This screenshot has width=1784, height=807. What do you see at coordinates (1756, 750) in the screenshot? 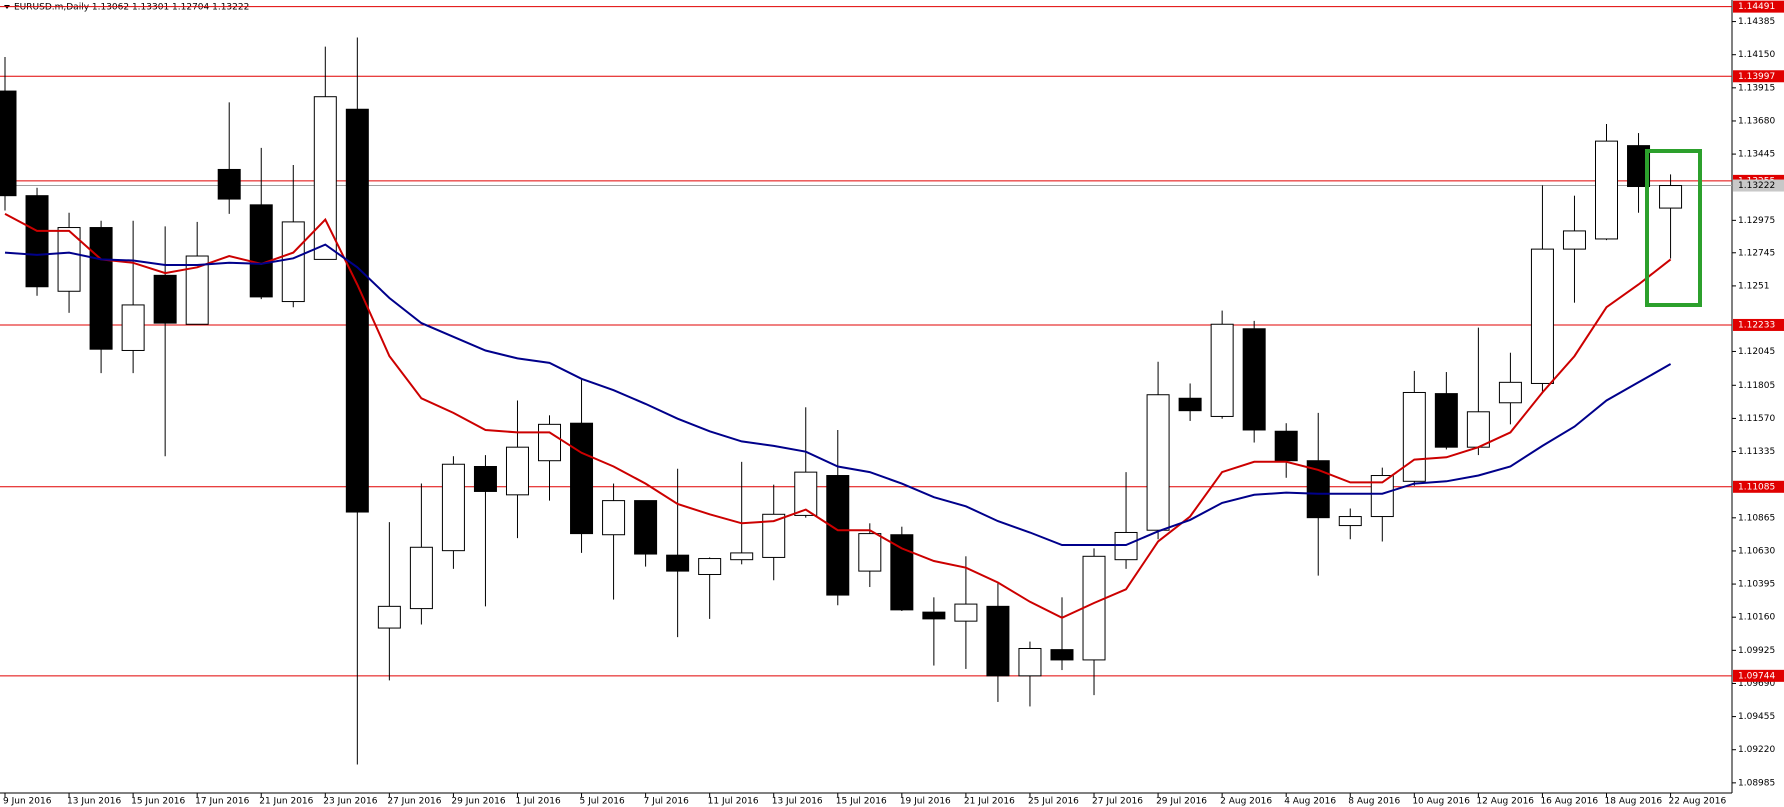
I see `y-tick-label: 1.09220` at bounding box center [1756, 750].